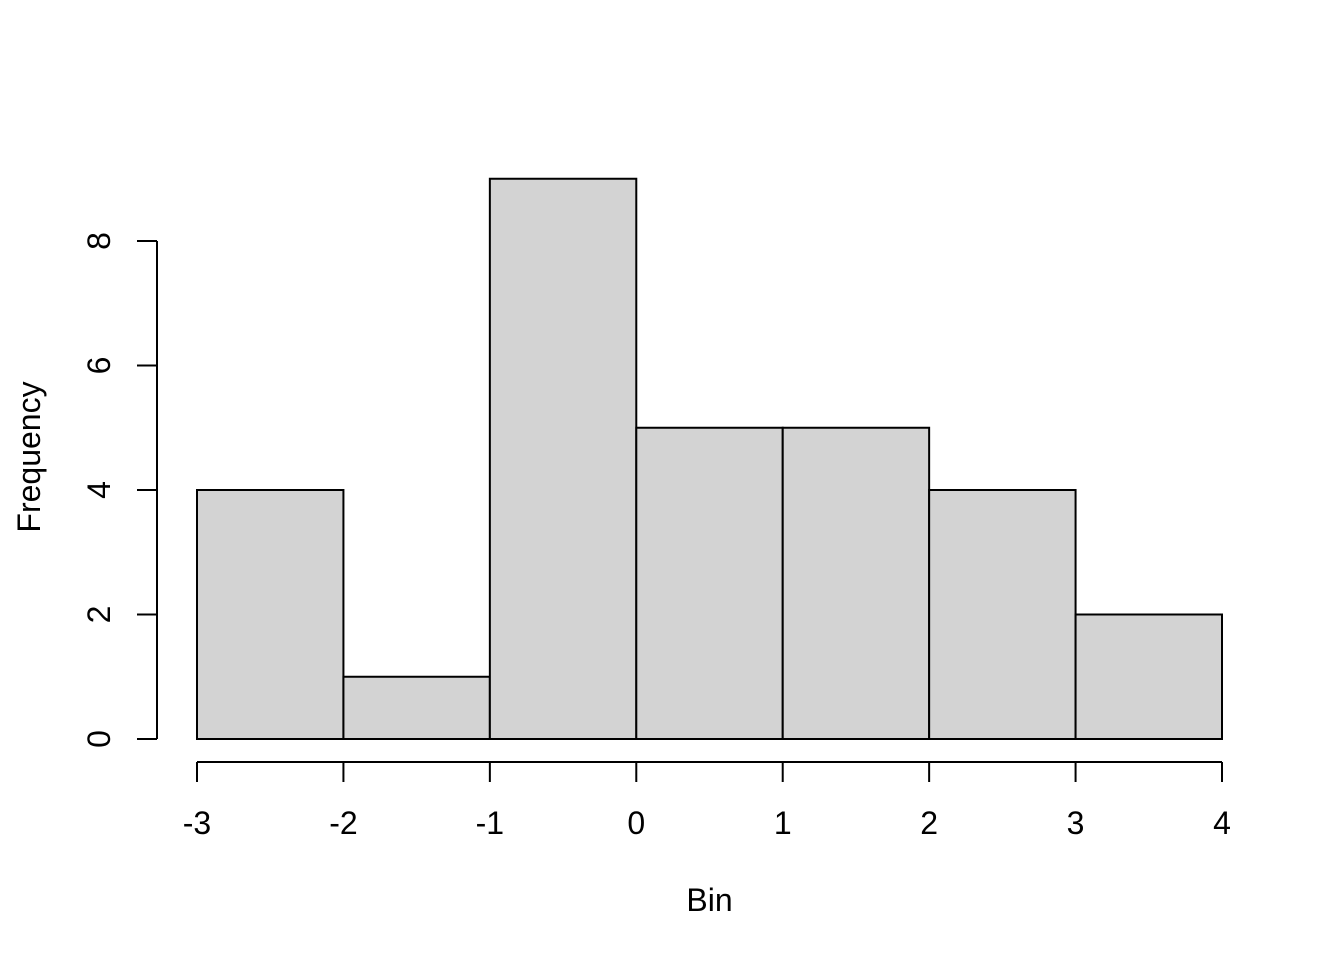 The width and height of the screenshot is (1344, 960). What do you see at coordinates (783, 823) in the screenshot?
I see `x-tick-label: 1` at bounding box center [783, 823].